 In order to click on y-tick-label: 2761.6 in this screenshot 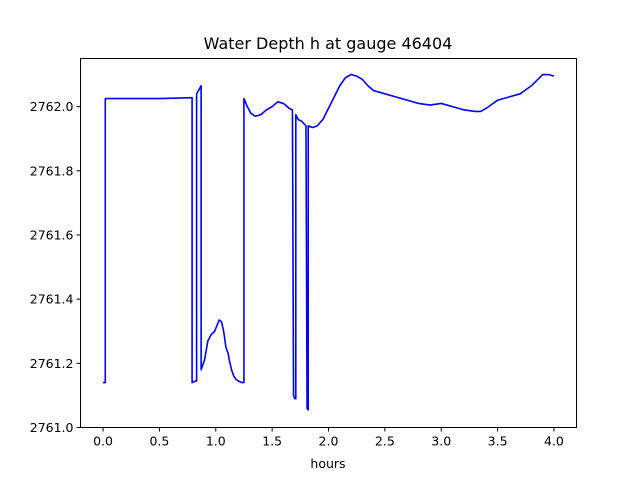, I will do `click(52, 234)`.